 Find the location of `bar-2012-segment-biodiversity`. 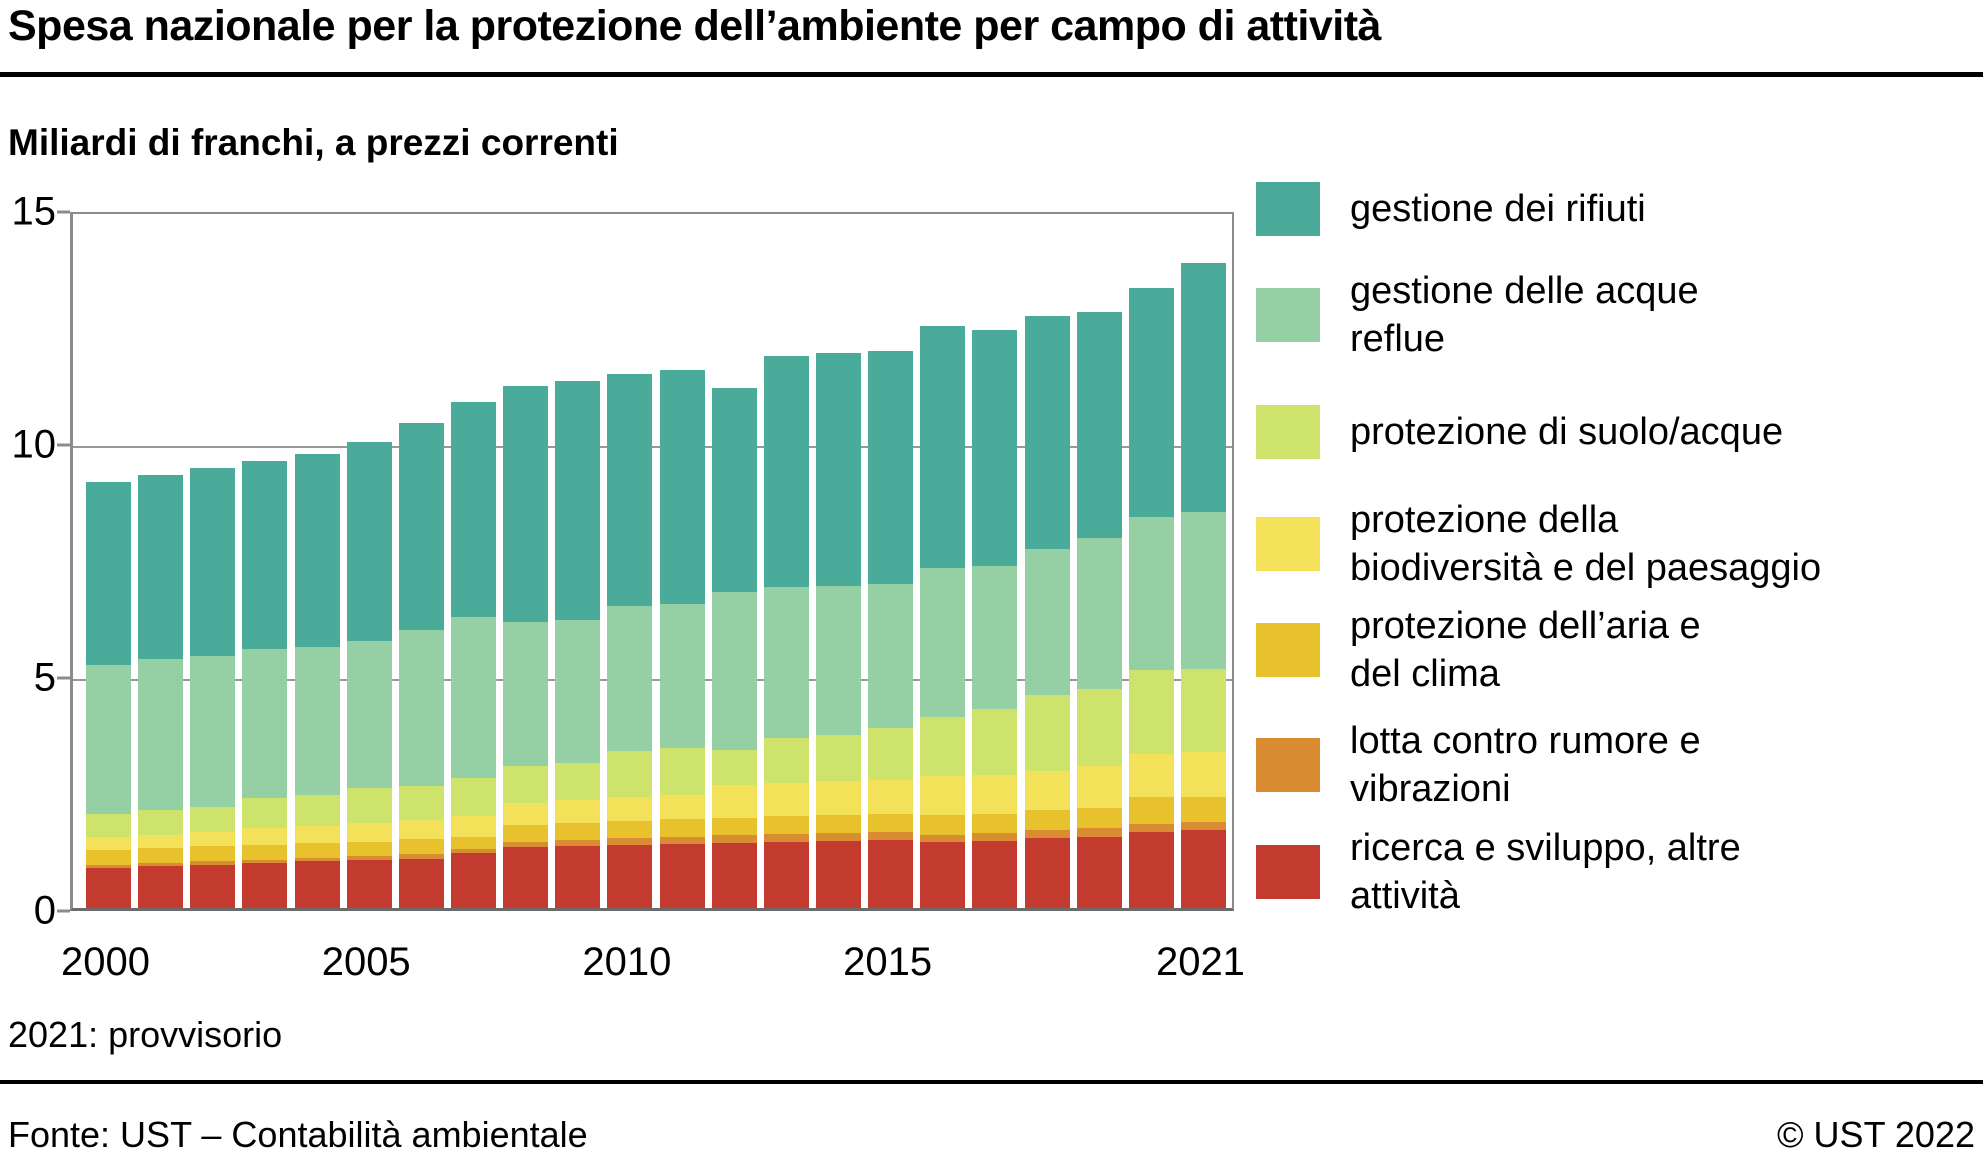

bar-2012-segment-biodiversity is located at coordinates (734, 802).